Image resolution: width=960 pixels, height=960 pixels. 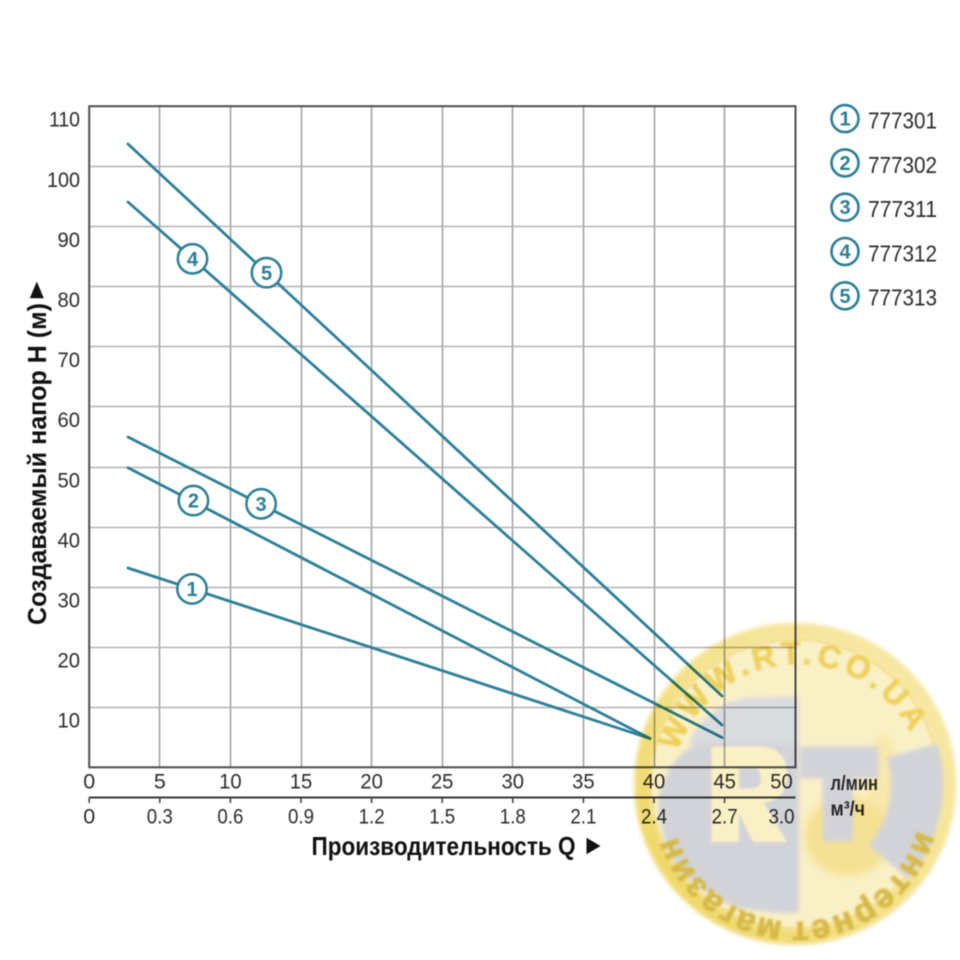 What do you see at coordinates (69, 540) in the screenshot?
I see `svg-text: 40` at bounding box center [69, 540].